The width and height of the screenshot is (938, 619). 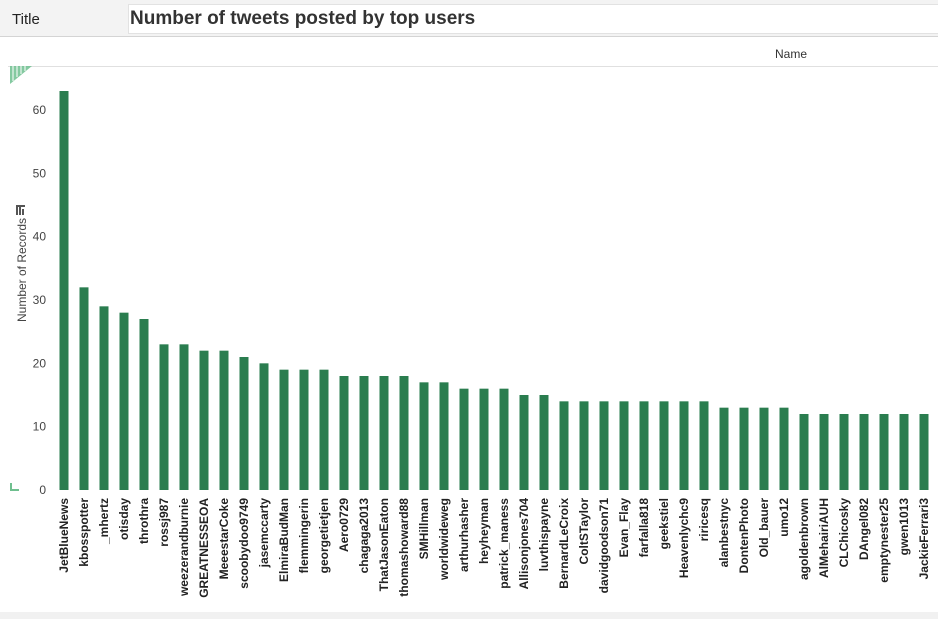 I want to click on x-tick-label: rossj987, so click(x=164, y=522).